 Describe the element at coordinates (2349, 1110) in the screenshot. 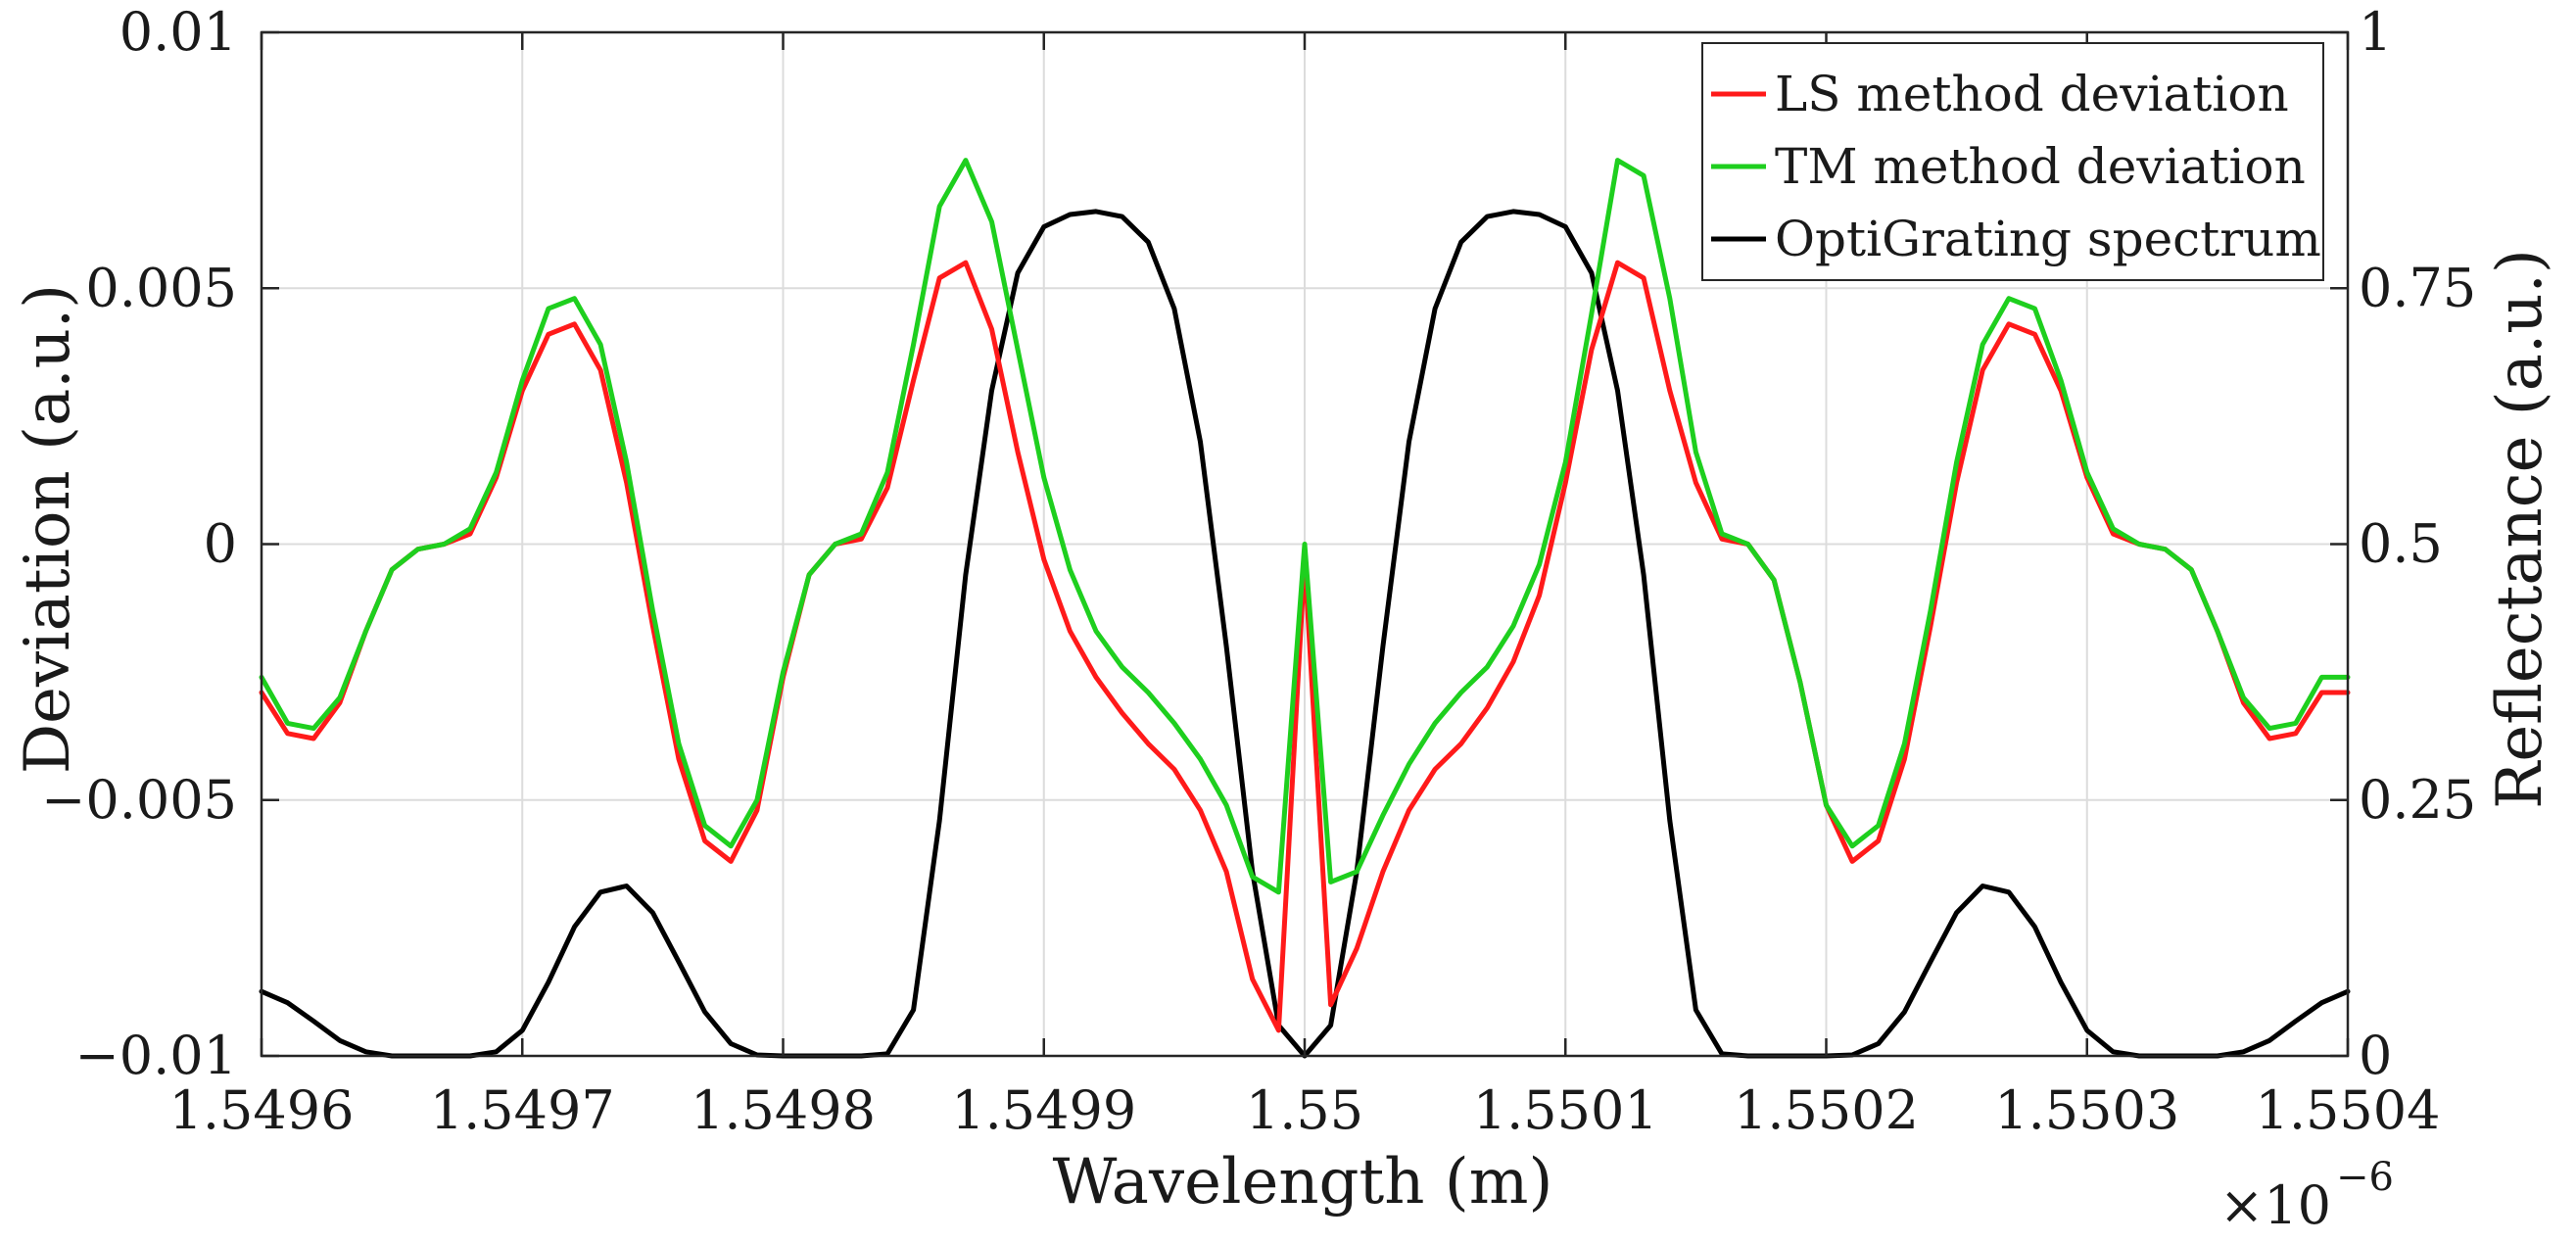

I see `x-tick-label: 1.5504` at that location.